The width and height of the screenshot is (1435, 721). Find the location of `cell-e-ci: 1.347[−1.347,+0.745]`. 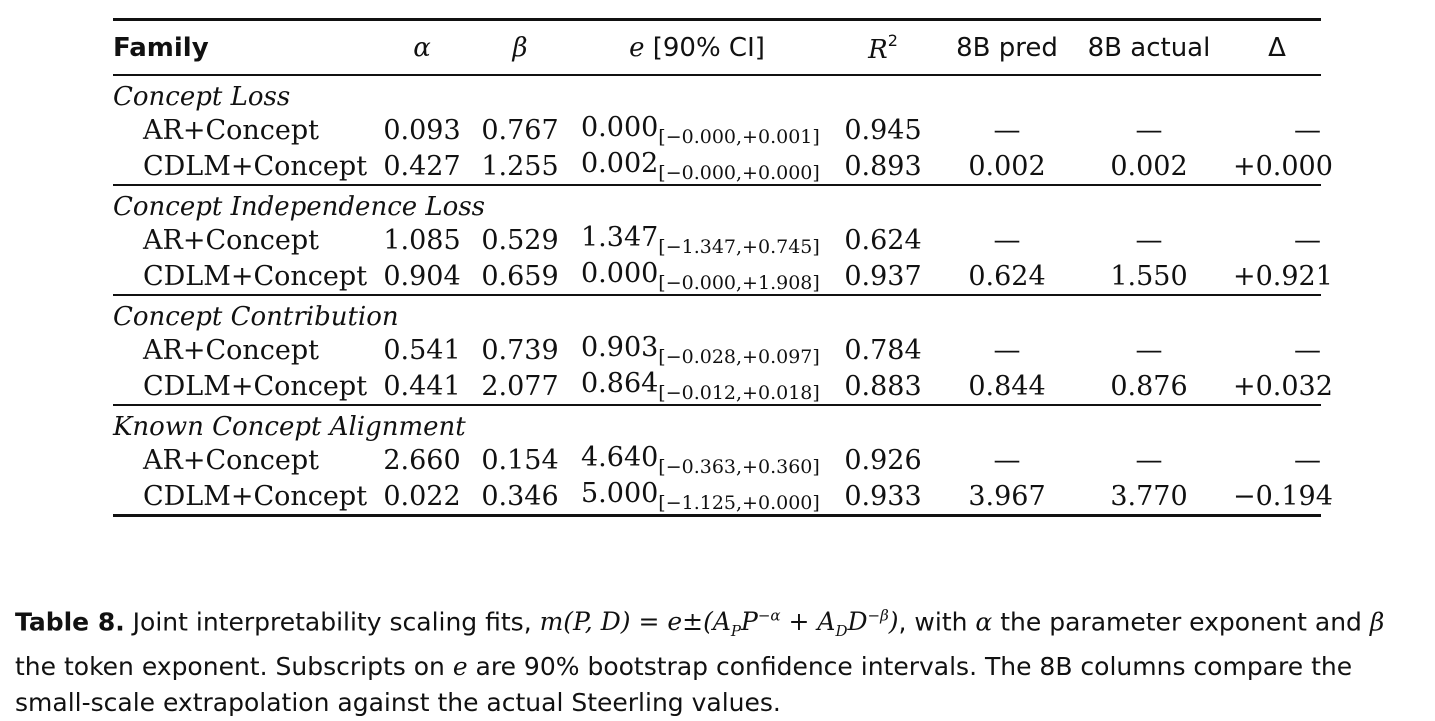

cell-e-ci: 1.347[−1.347,+0.745] is located at coordinates (698, 240).